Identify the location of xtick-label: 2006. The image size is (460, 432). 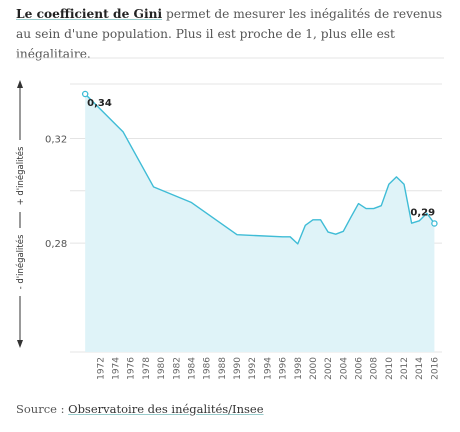
(359, 368).